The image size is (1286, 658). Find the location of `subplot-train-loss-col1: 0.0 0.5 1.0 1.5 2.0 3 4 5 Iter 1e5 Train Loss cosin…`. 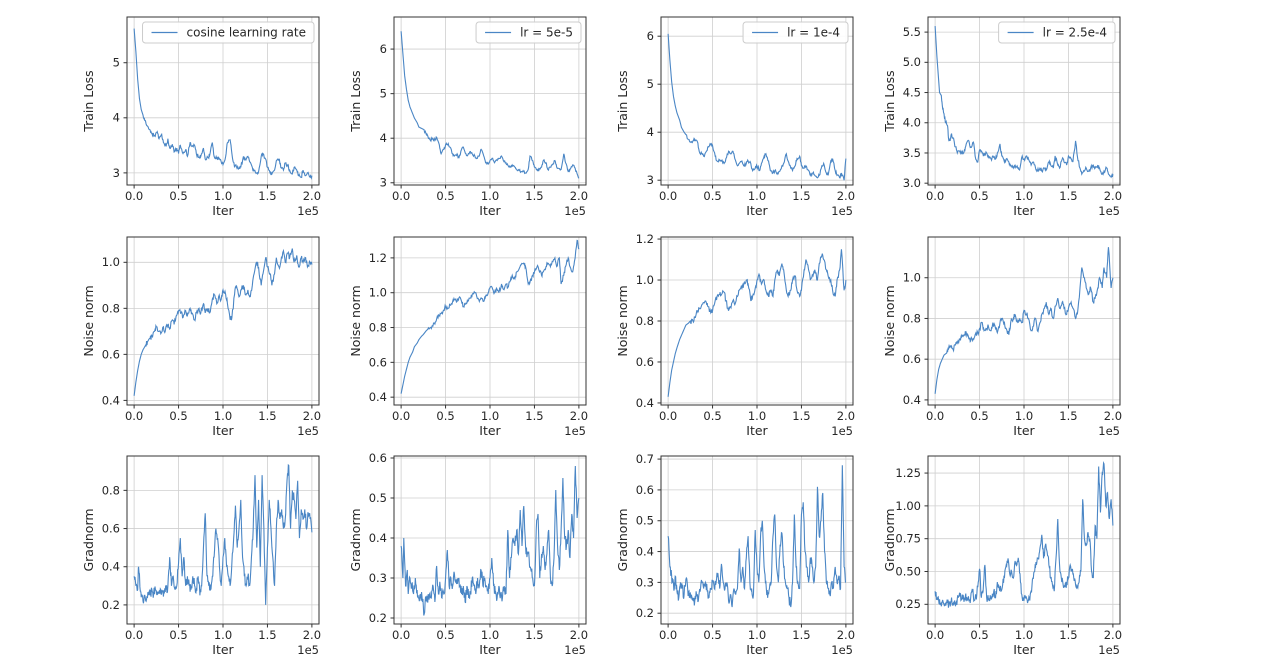

subplot-train-loss-col1: 0.0 0.5 1.0 1.5 2.0 3 4 5 Iter 1e5 Train Loss cosin… is located at coordinates (213, 118).